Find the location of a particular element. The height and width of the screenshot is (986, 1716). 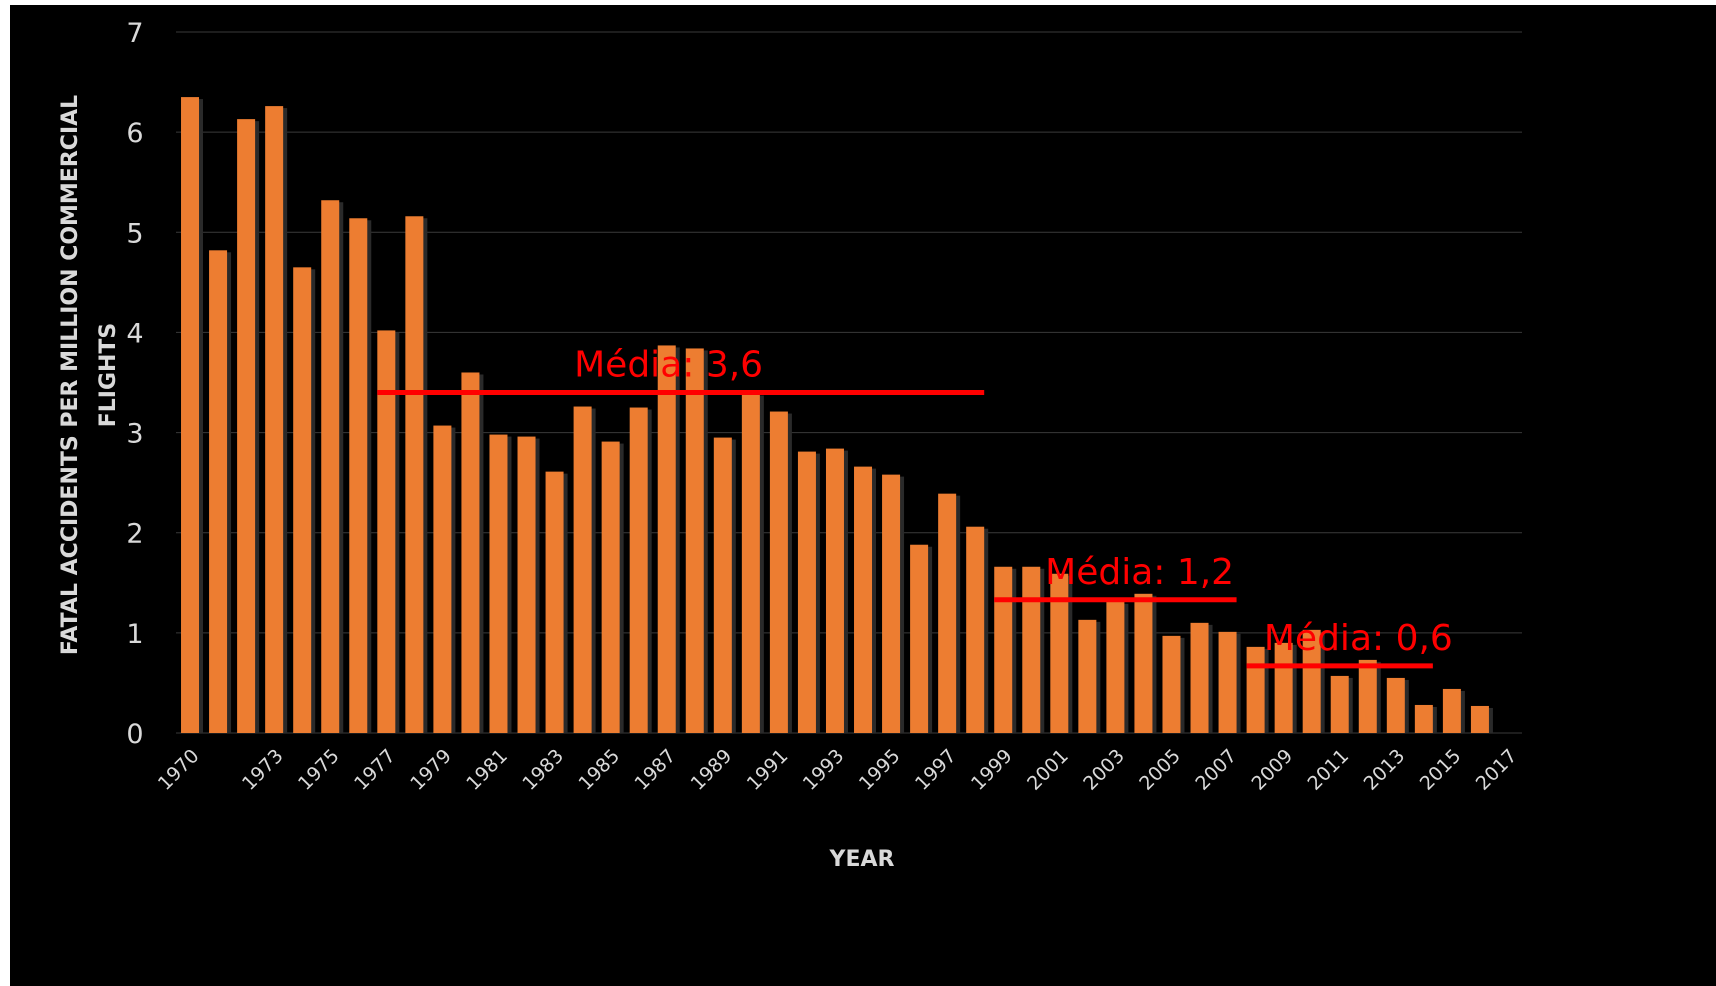

x-tick-label: 2009 is located at coordinates (1272, 770).